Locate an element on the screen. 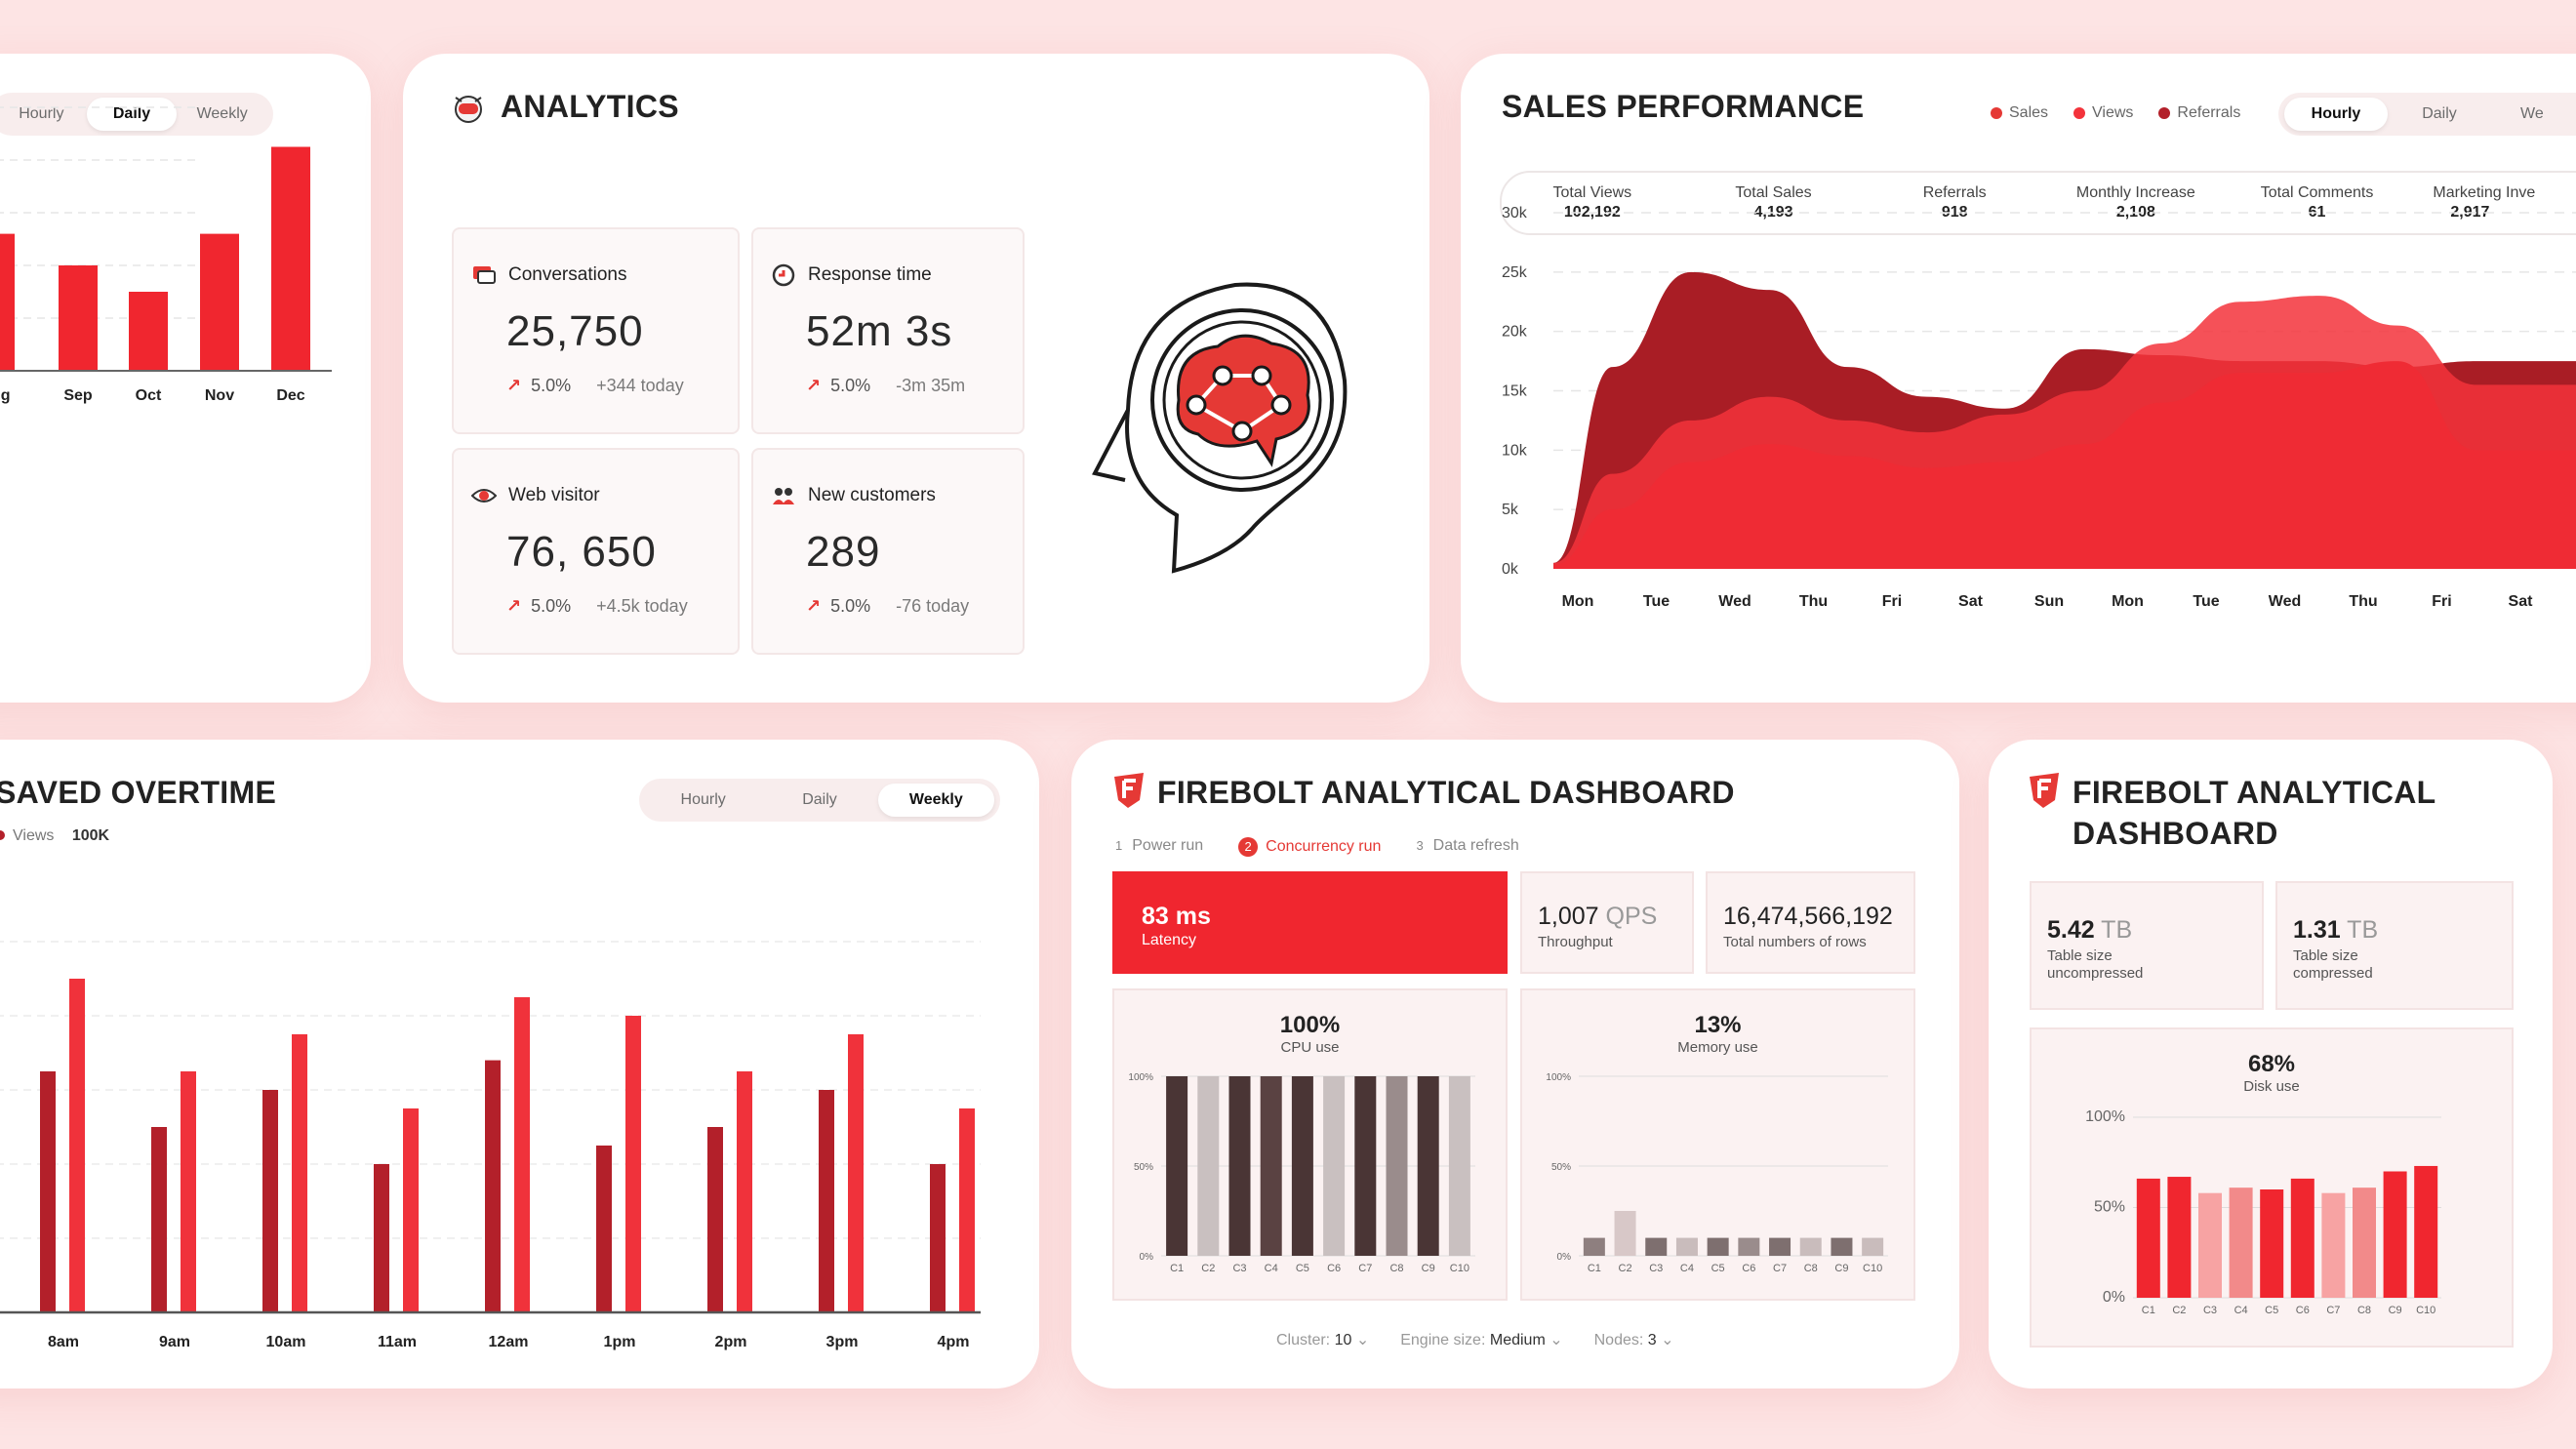 The image size is (2576, 1449). x-tick-label: Wed is located at coordinates (2285, 601).